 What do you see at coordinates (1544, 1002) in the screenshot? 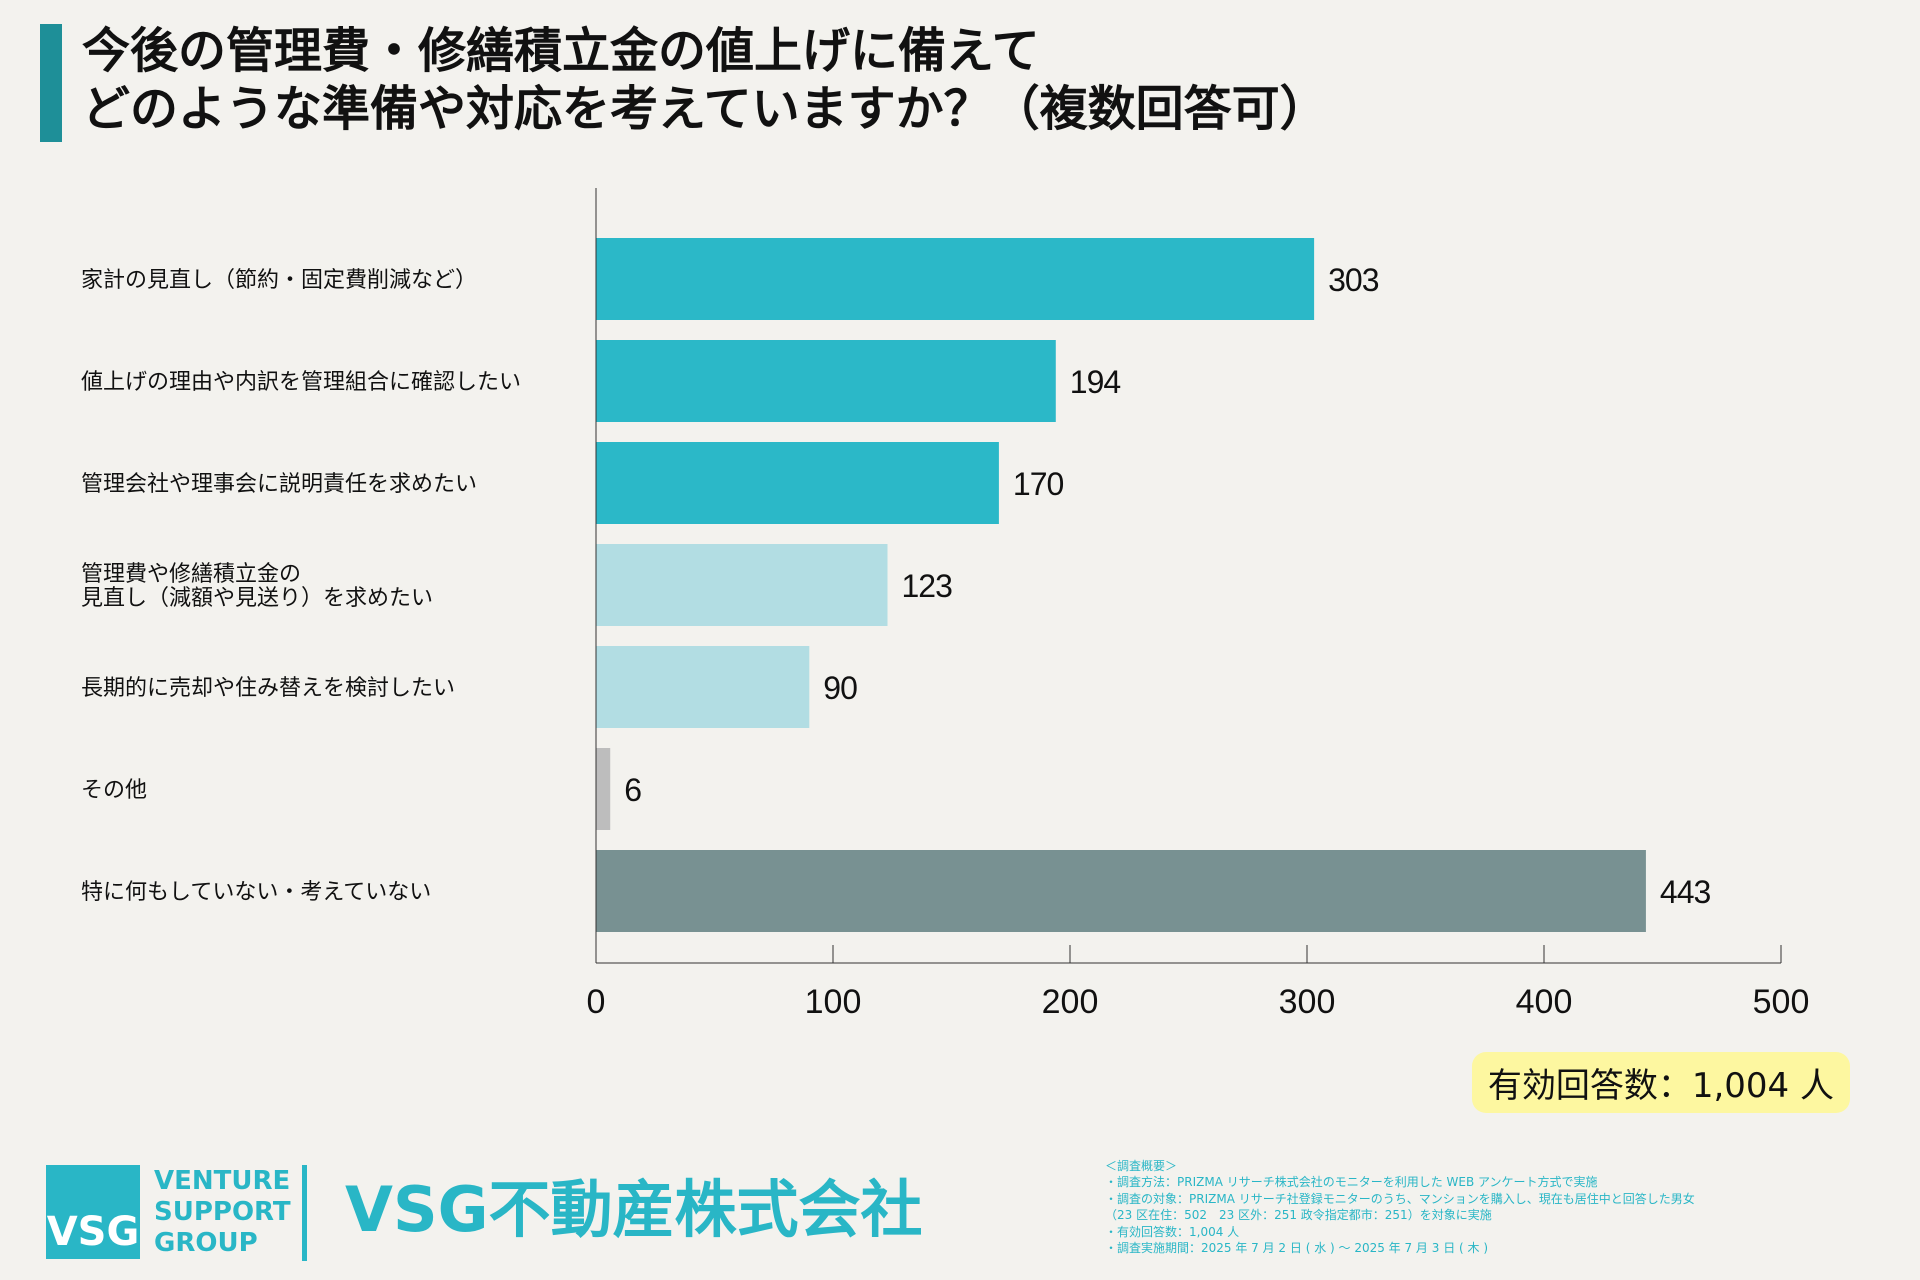
I see `x-tick-label-4: 400` at bounding box center [1544, 1002].